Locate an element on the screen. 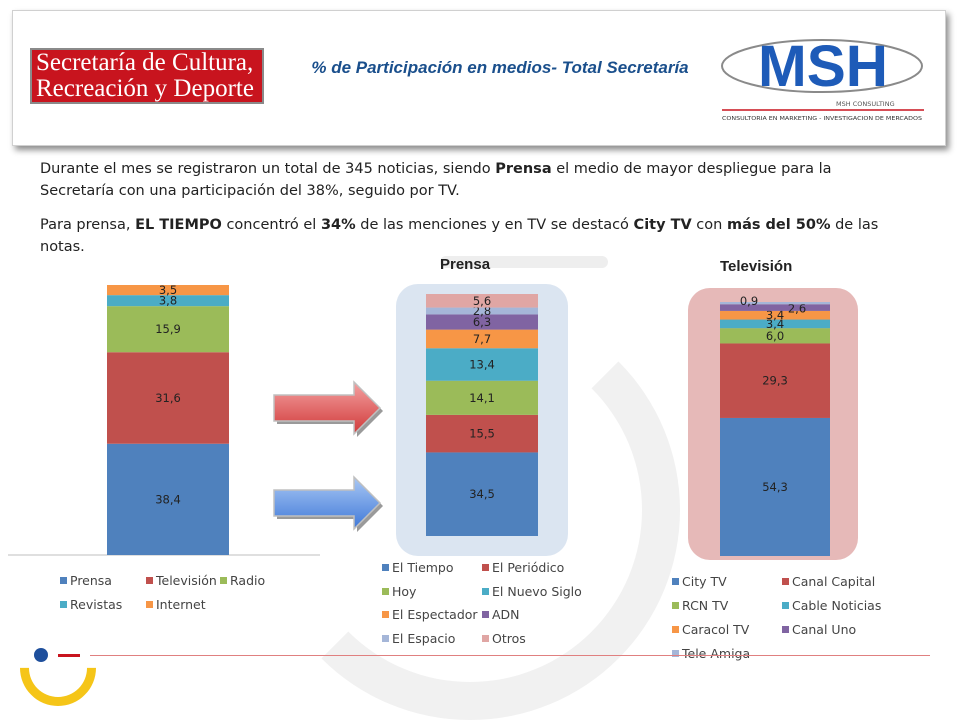 Image resolution: width=960 pixels, height=720 pixels. chart2-data-label-5: 2,6 is located at coordinates (797, 309).